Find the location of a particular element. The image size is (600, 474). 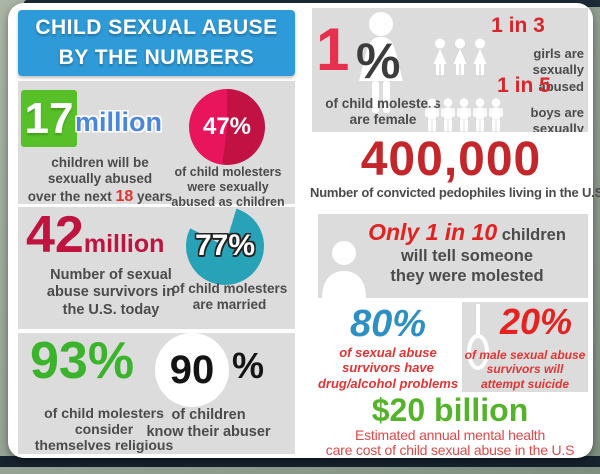

title-line-1: CHILD SEXUAL ABUSE is located at coordinates (156, 27).